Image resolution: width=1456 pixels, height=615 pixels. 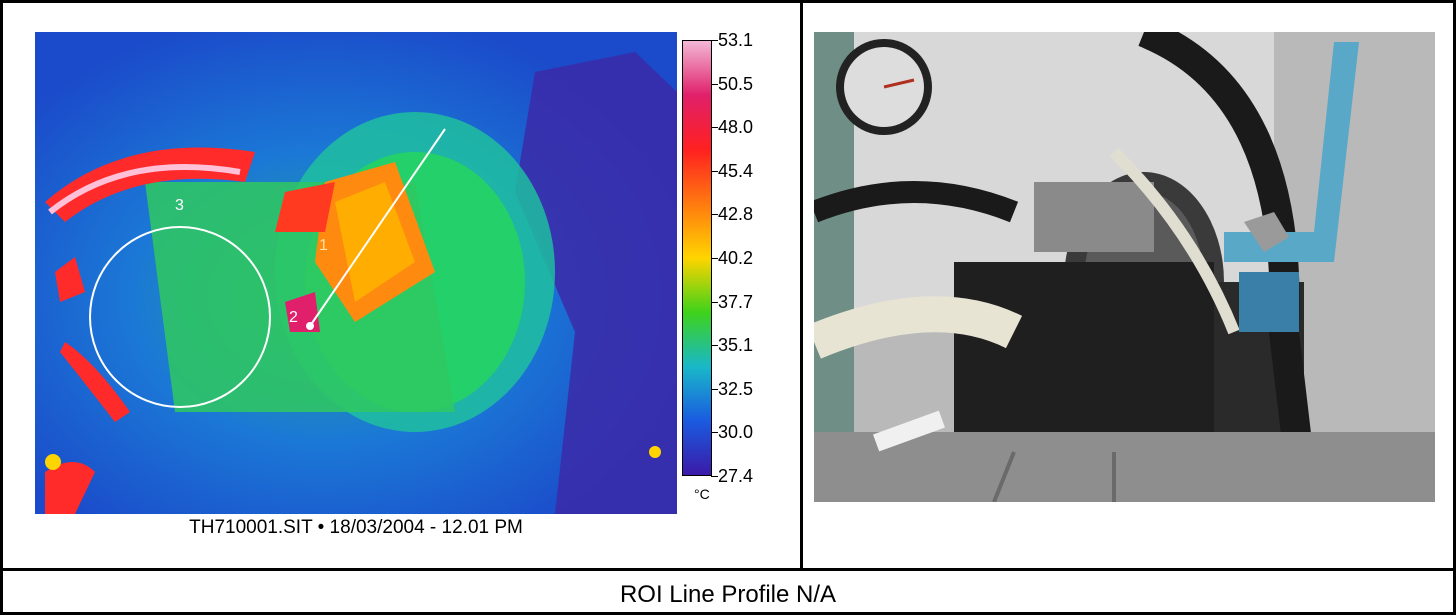 What do you see at coordinates (736, 388) in the screenshot?
I see `scale-label: 32.5` at bounding box center [736, 388].